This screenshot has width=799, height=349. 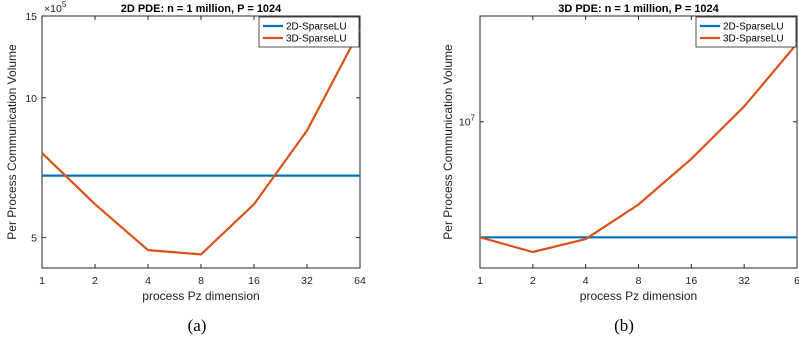 What do you see at coordinates (467, 121) in the screenshot?
I see `y-tick-label: 107` at bounding box center [467, 121].